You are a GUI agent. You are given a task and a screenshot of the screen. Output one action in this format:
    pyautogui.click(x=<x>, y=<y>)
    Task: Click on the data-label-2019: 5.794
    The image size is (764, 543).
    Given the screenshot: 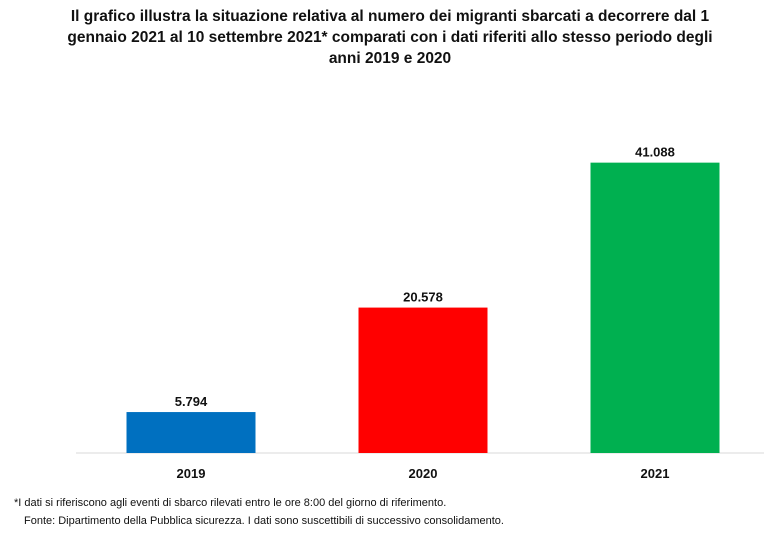 What is the action you would take?
    pyautogui.click(x=191, y=401)
    